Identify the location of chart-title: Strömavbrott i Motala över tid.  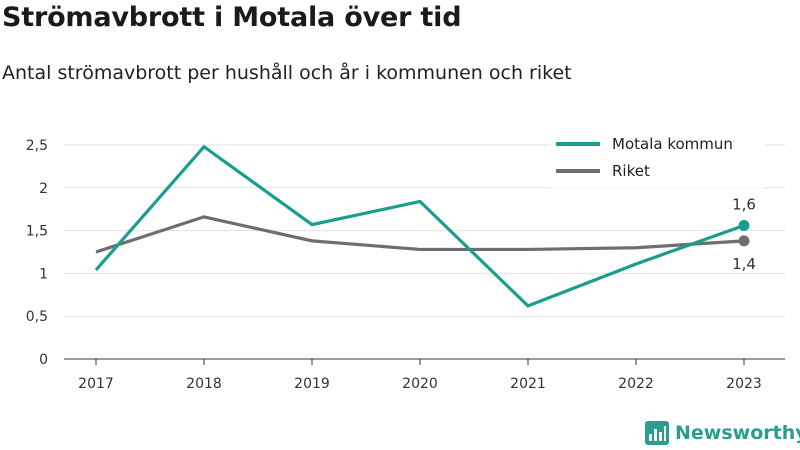
(232, 17).